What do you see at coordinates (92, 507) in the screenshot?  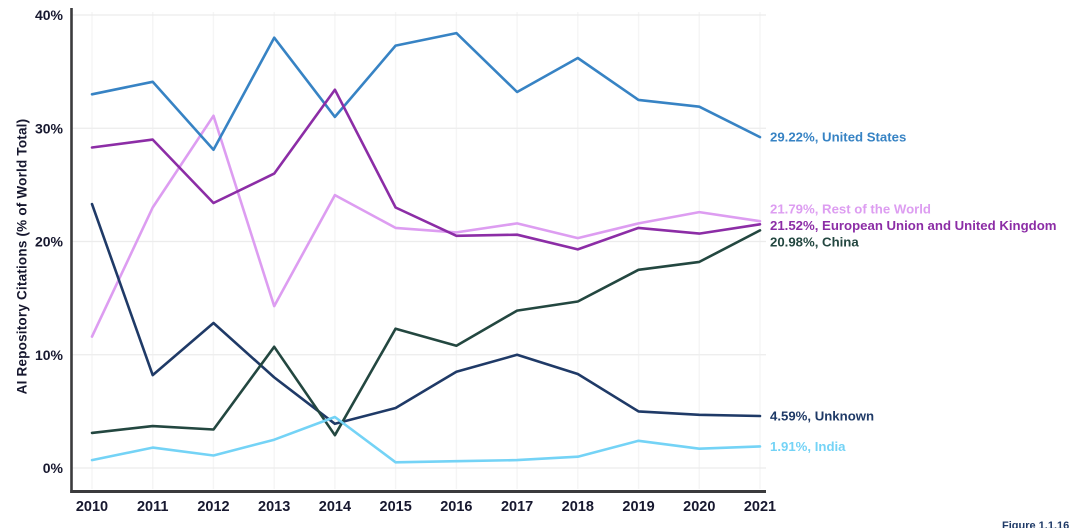 I see `x-tick-label: 2010` at bounding box center [92, 507].